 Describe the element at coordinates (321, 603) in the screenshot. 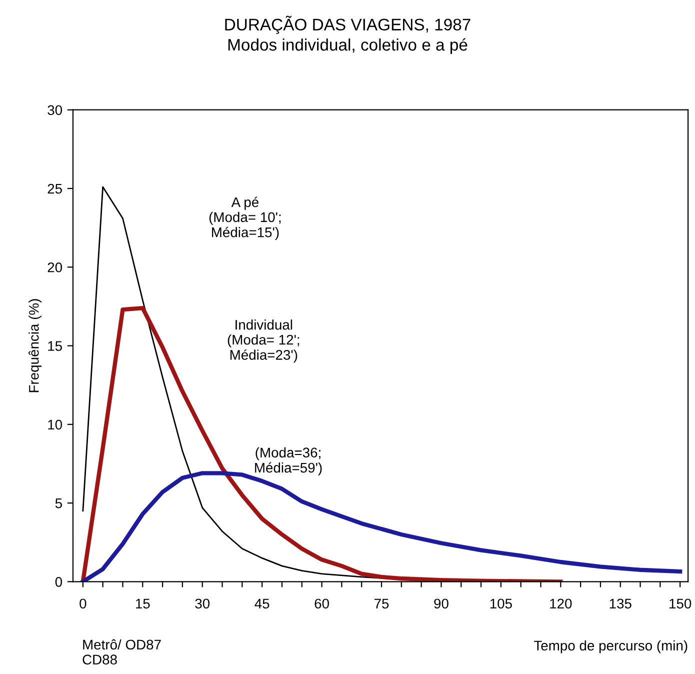

I see `x-tick-label: 60` at that location.